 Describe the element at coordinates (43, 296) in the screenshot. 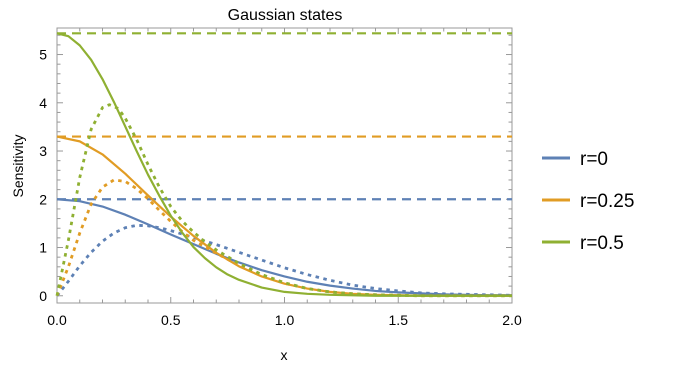

I see `y-tick-label: 0` at that location.